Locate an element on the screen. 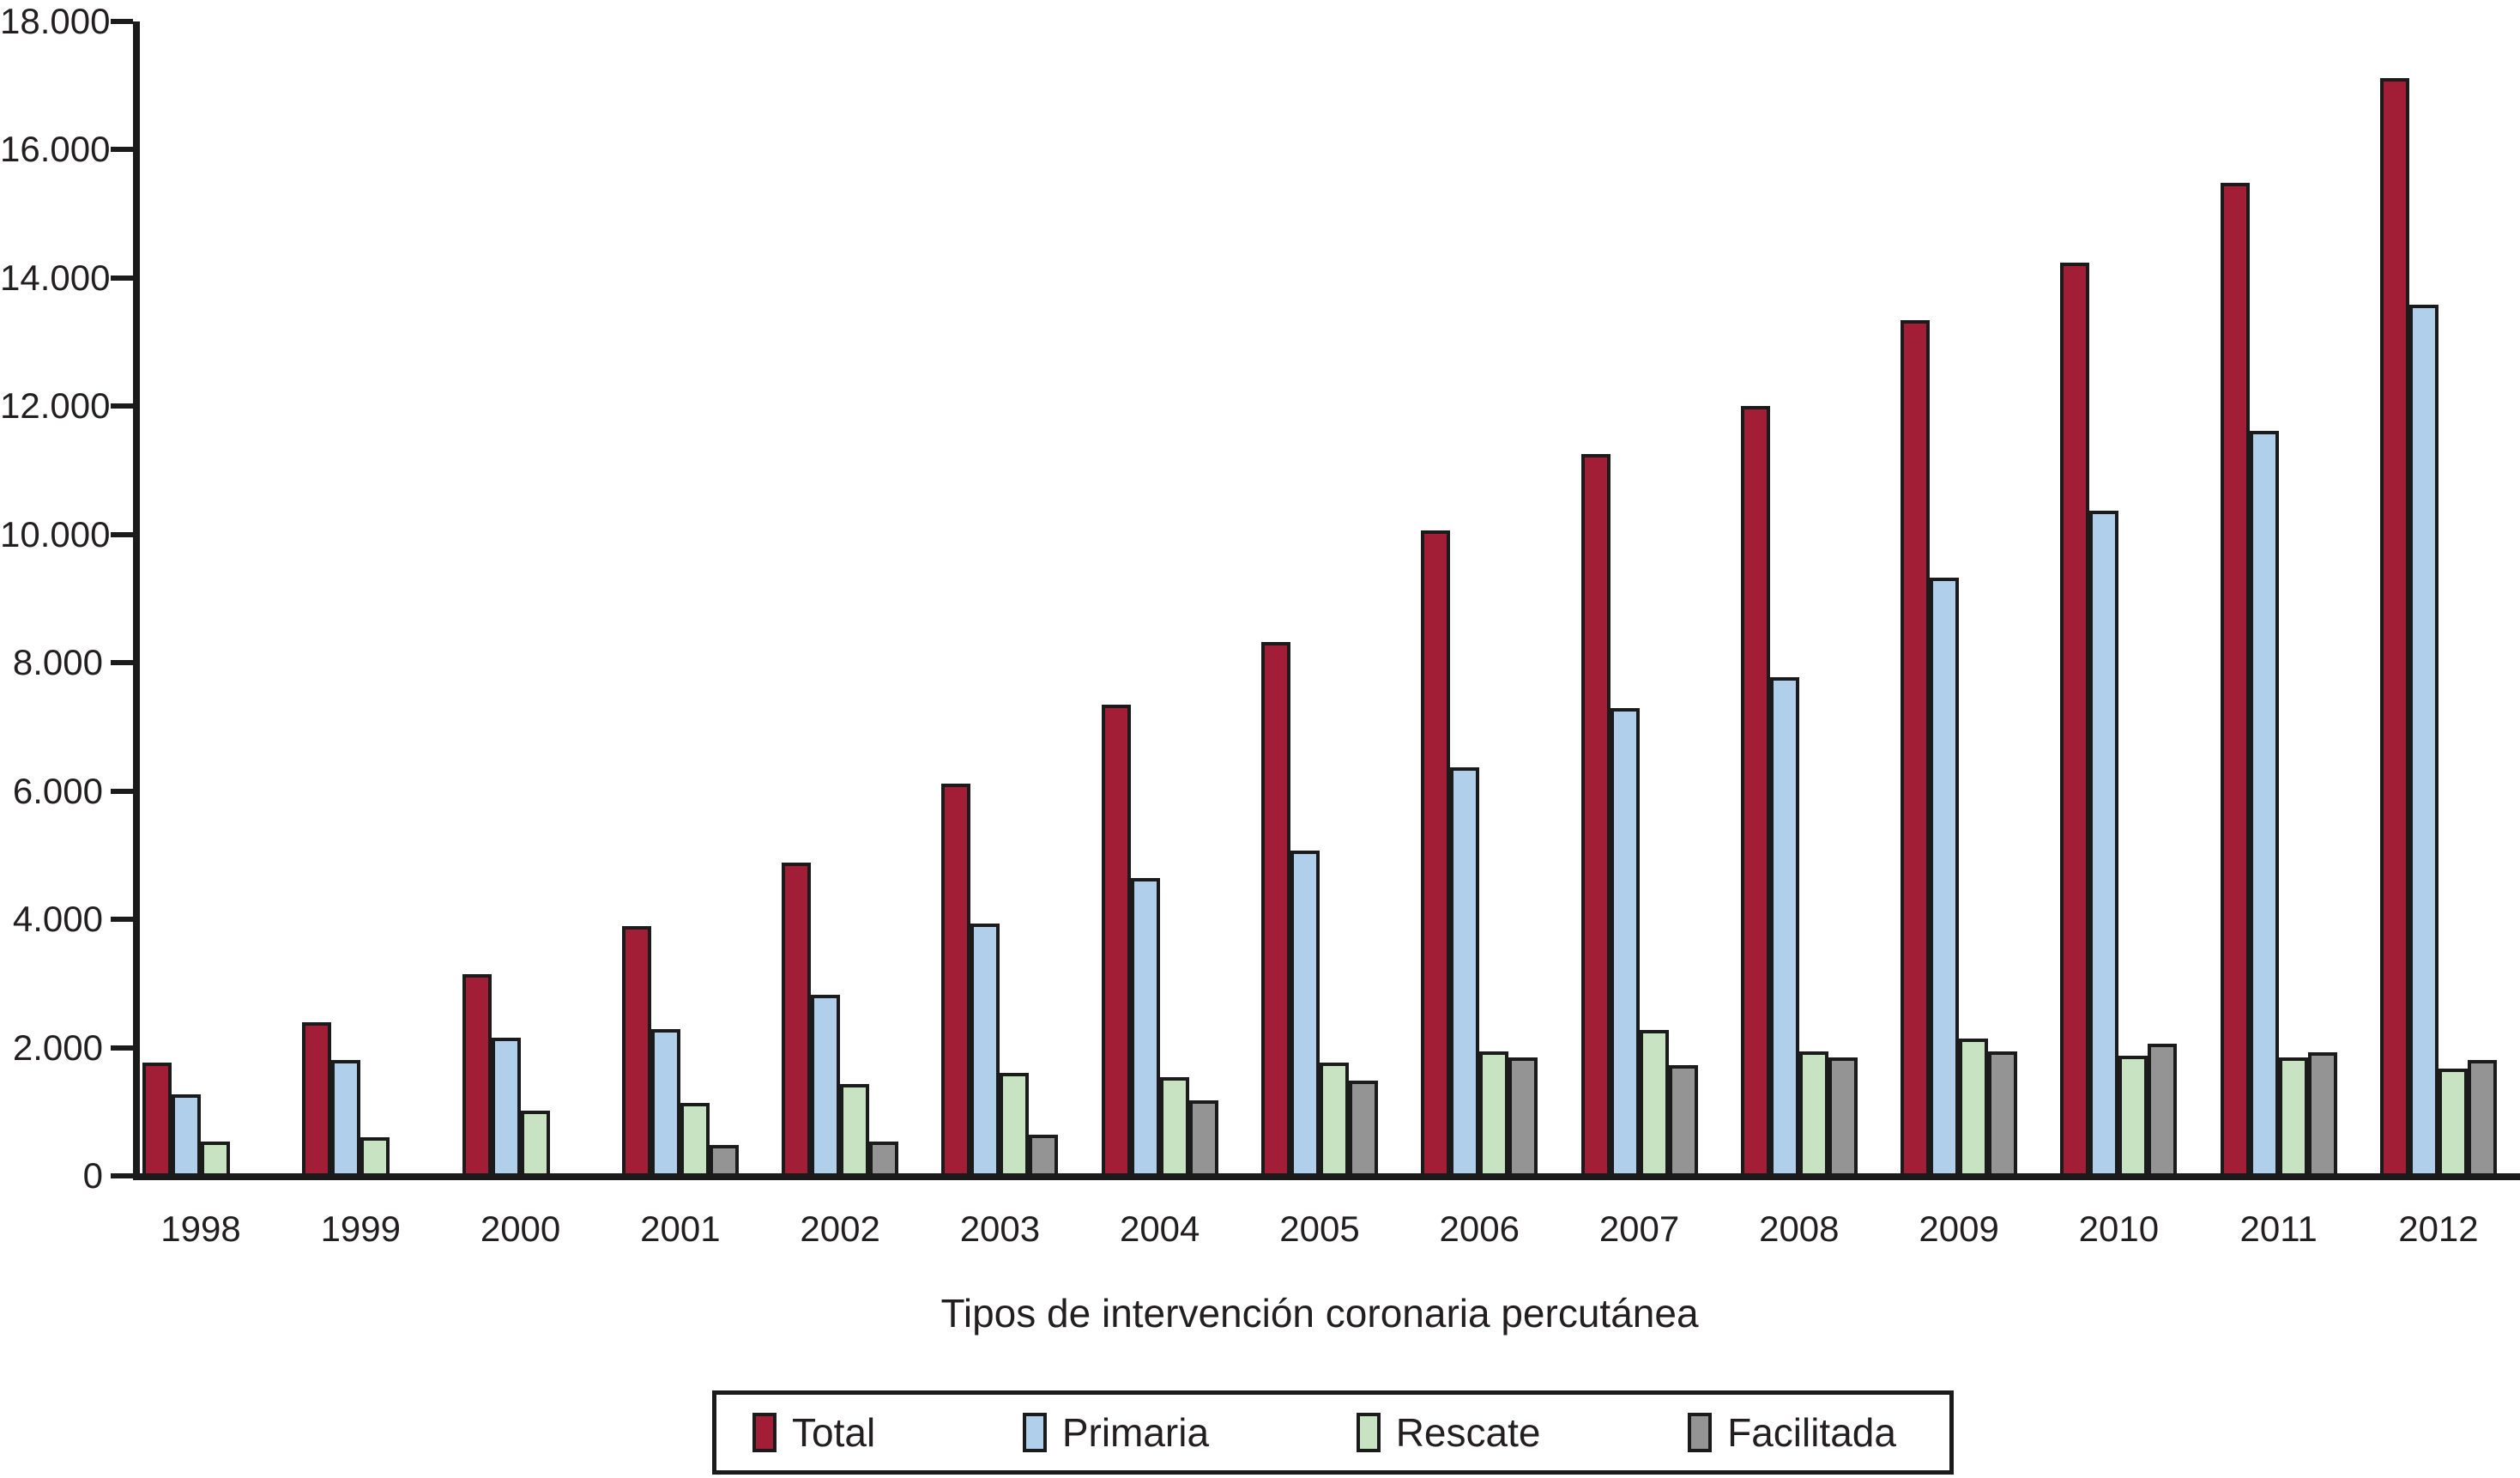  bar-primaria-2011 is located at coordinates (2264, 802).